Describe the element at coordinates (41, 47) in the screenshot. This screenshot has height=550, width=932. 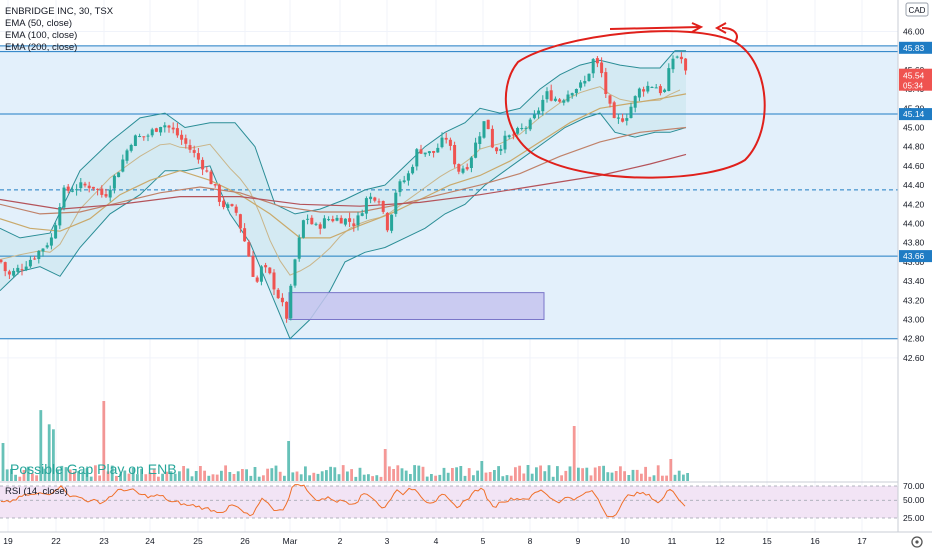
I see `ema-200-label: EMA (200, close)` at that location.